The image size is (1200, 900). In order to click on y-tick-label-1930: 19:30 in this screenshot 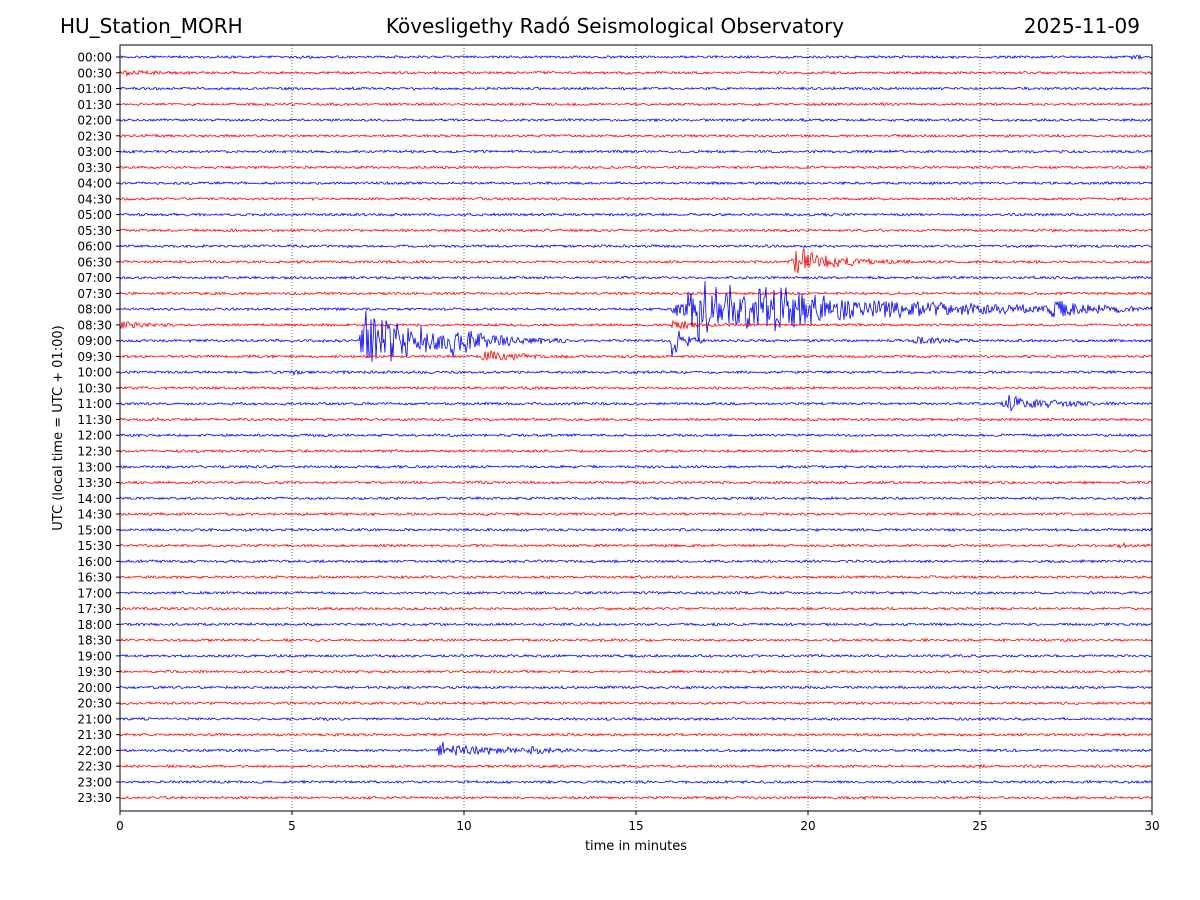, I will do `click(94, 672)`.